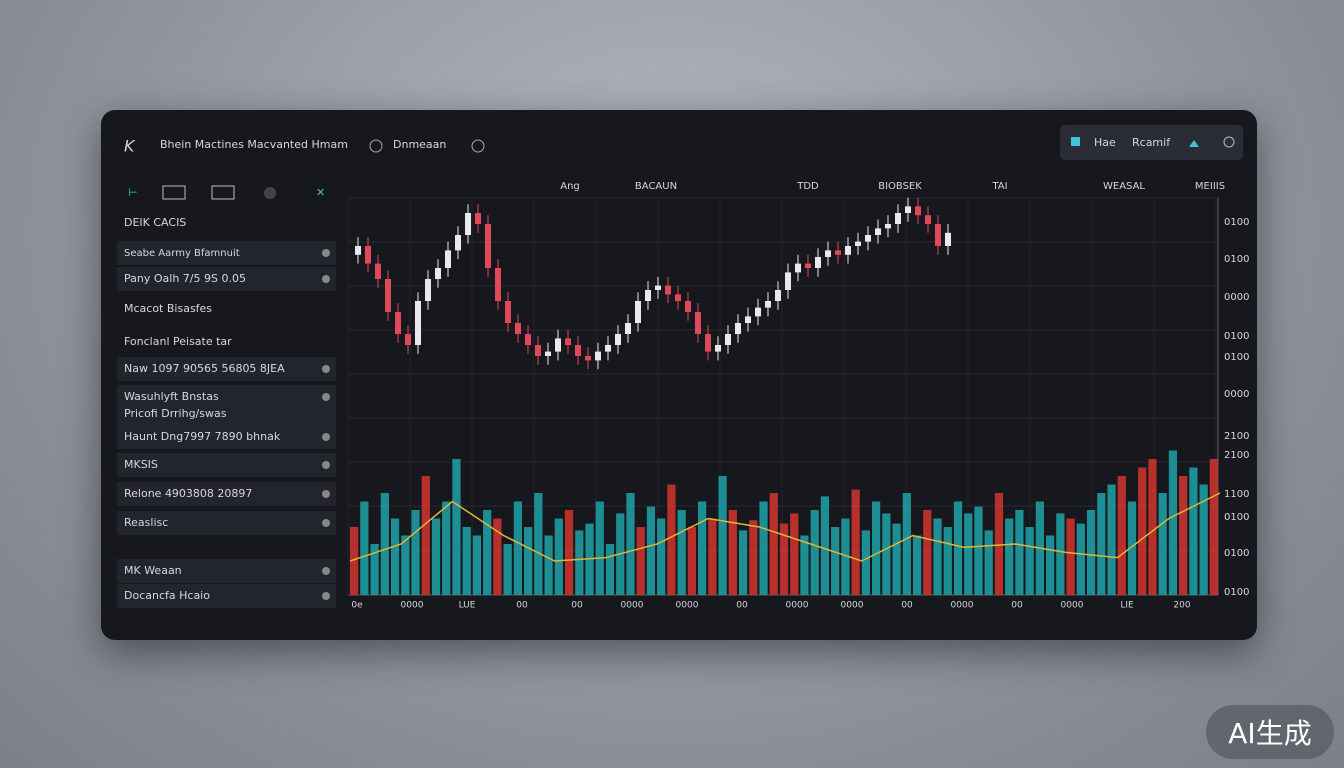 This screenshot has height=768, width=1344. What do you see at coordinates (141, 464) in the screenshot?
I see `sidebar-row: MKSIS` at bounding box center [141, 464].